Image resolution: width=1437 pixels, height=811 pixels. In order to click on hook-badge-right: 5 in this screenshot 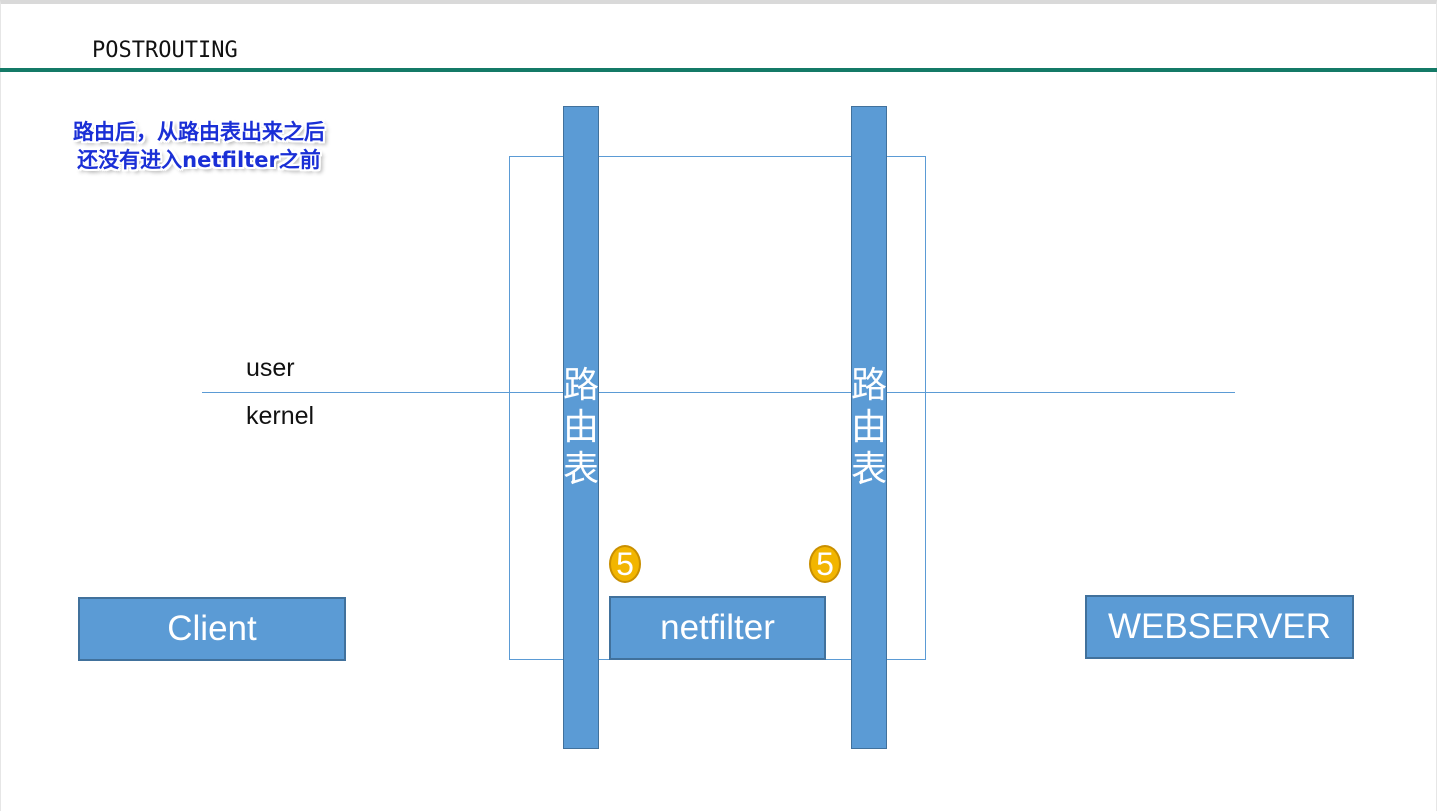, I will do `click(825, 564)`.